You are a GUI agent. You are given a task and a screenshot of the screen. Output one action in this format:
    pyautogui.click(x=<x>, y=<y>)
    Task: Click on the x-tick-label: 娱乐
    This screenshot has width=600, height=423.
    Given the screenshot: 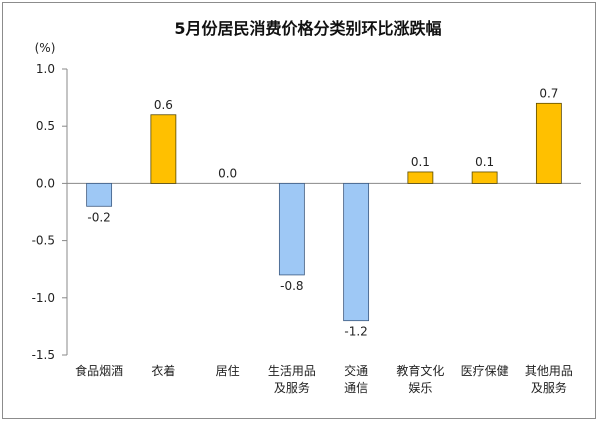 What is the action you would take?
    pyautogui.click(x=420, y=388)
    